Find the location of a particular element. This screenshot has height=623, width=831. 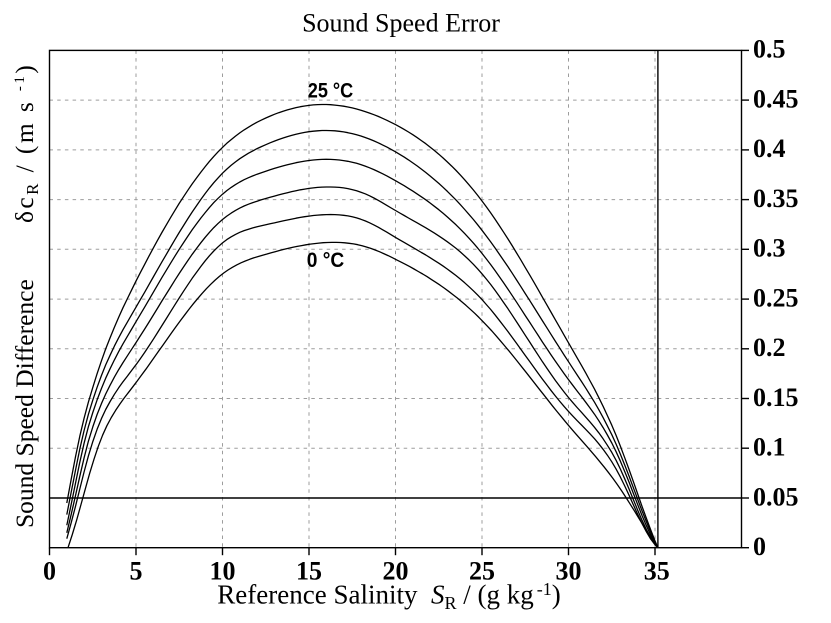

svg-text: 0.4 is located at coordinates (769, 148).